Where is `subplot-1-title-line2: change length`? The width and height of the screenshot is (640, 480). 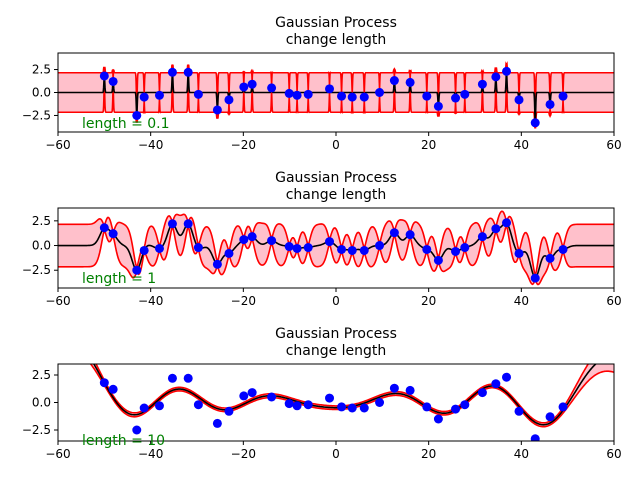 subplot-1-title-line2: change length is located at coordinates (336, 40).